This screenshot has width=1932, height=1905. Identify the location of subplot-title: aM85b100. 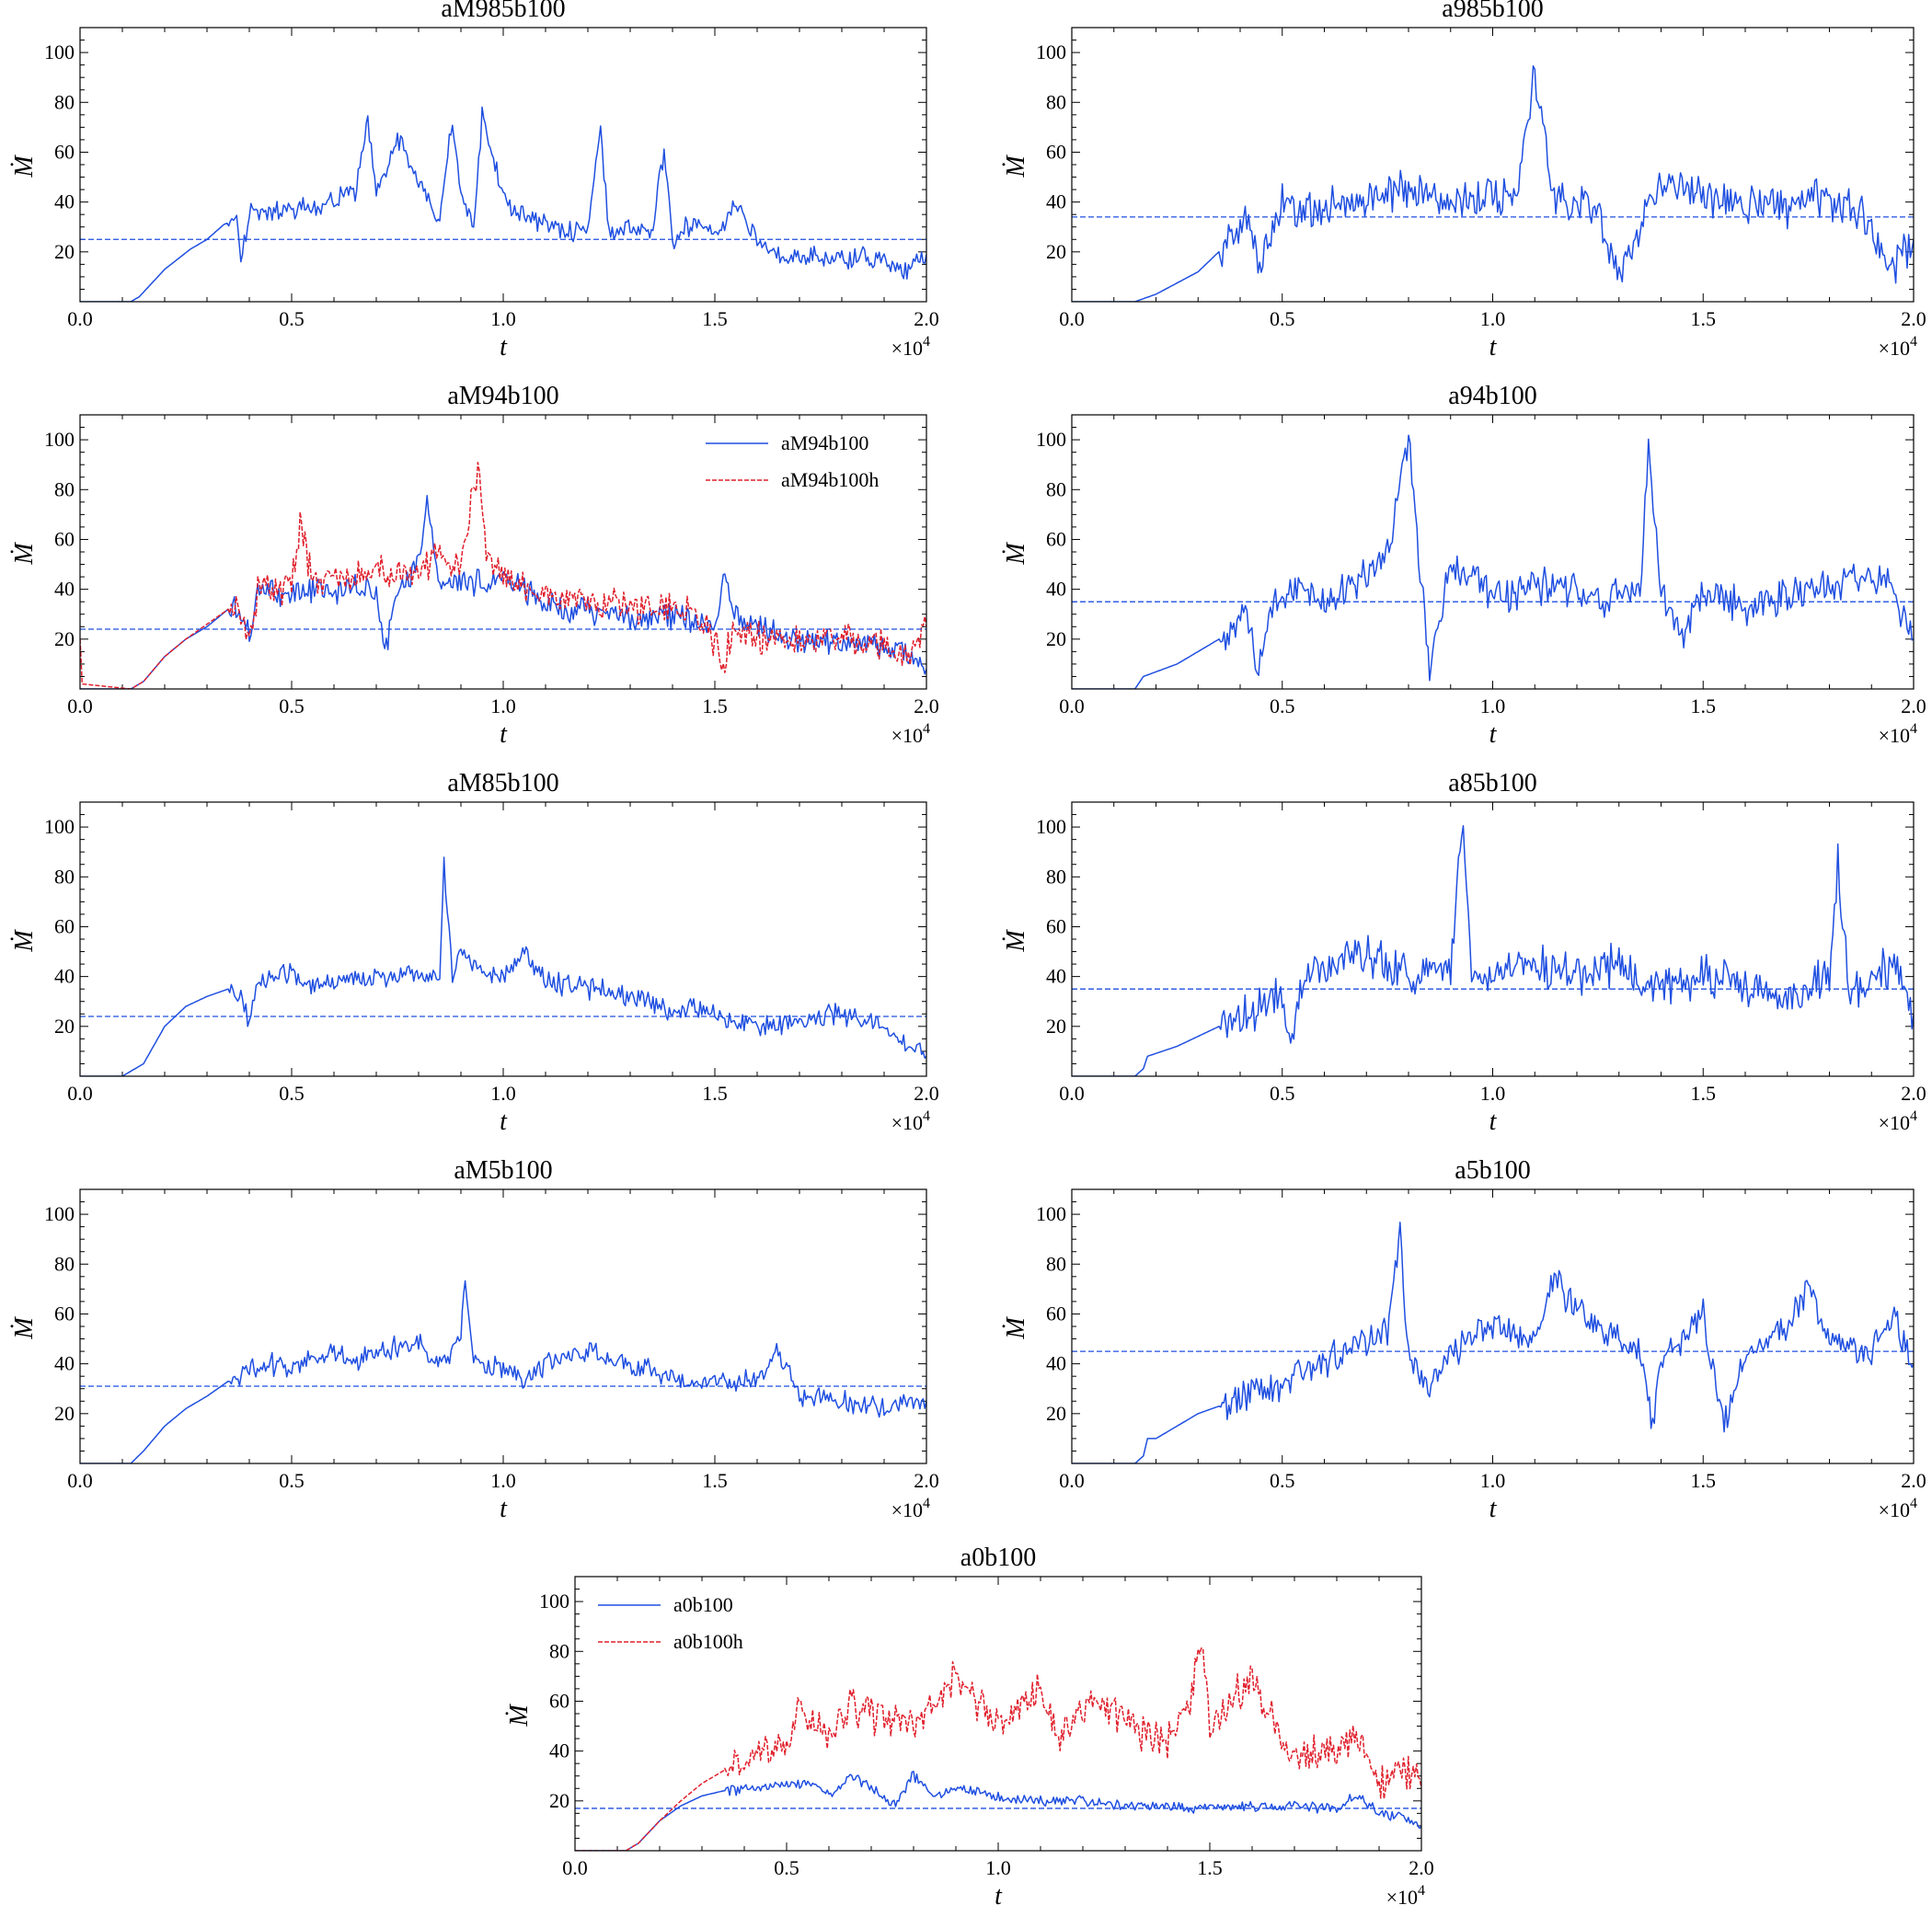
(502, 783).